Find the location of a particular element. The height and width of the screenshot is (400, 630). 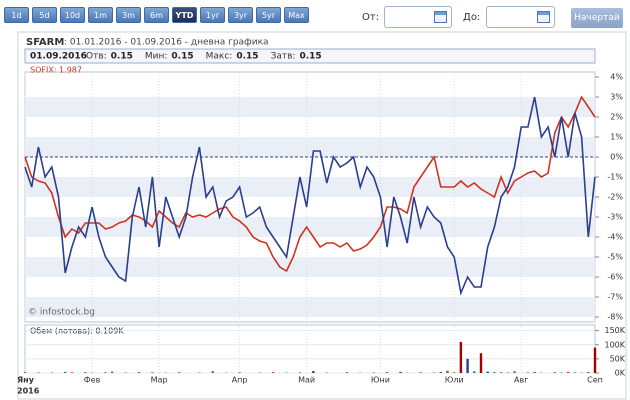

x-tick-label: Авг is located at coordinates (521, 380).